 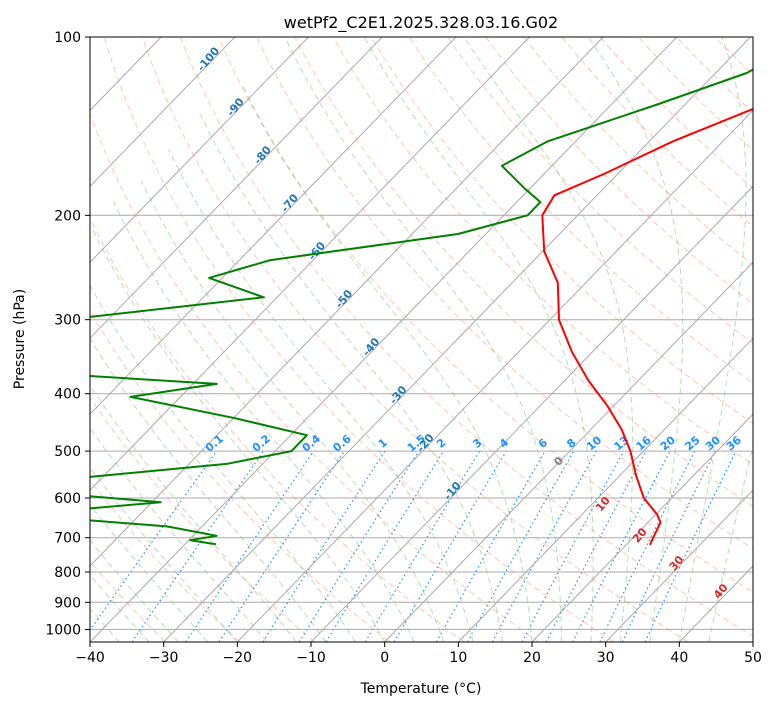 What do you see at coordinates (677, 563) in the screenshot?
I see `moist-adiabat-label: 30` at bounding box center [677, 563].